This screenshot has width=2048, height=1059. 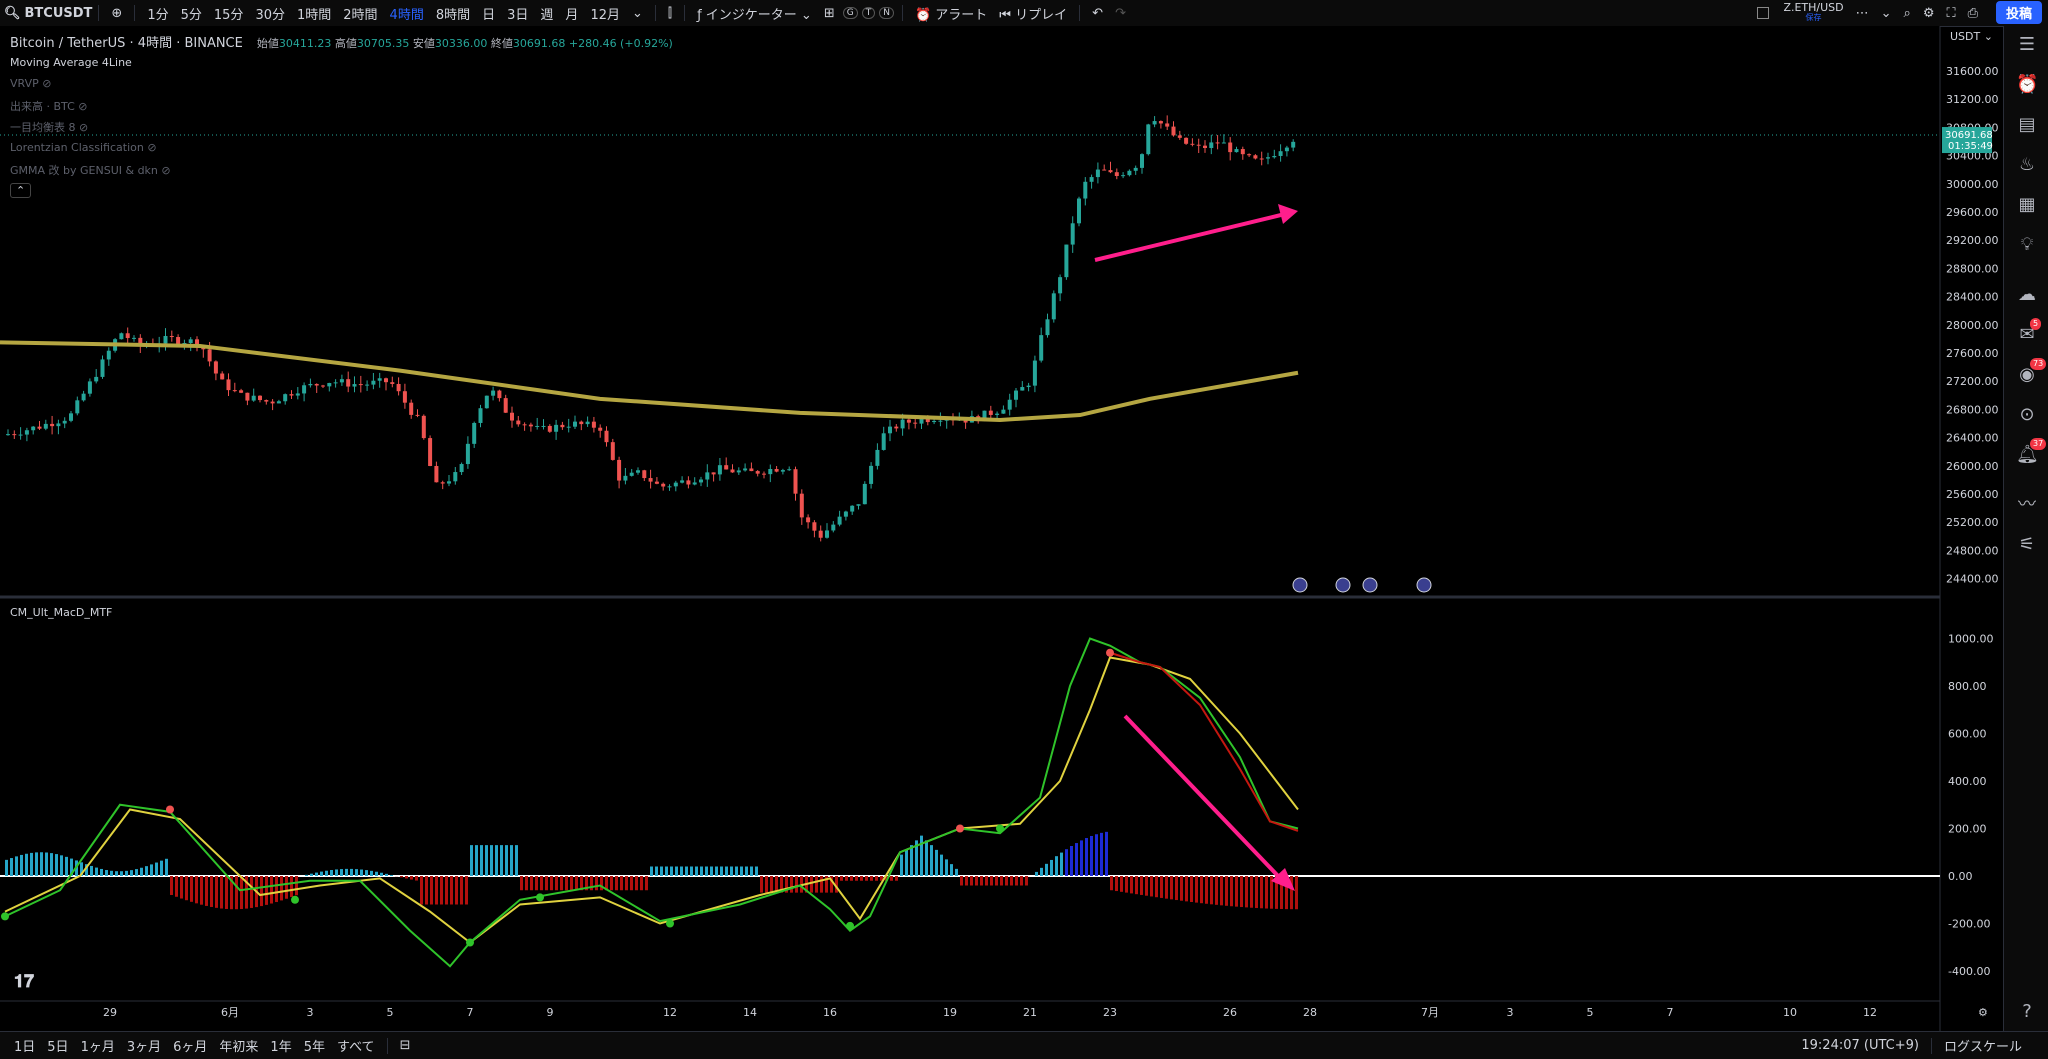 What do you see at coordinates (1973, 13) in the screenshot?
I see `camera-icon: ⎙` at bounding box center [1973, 13].